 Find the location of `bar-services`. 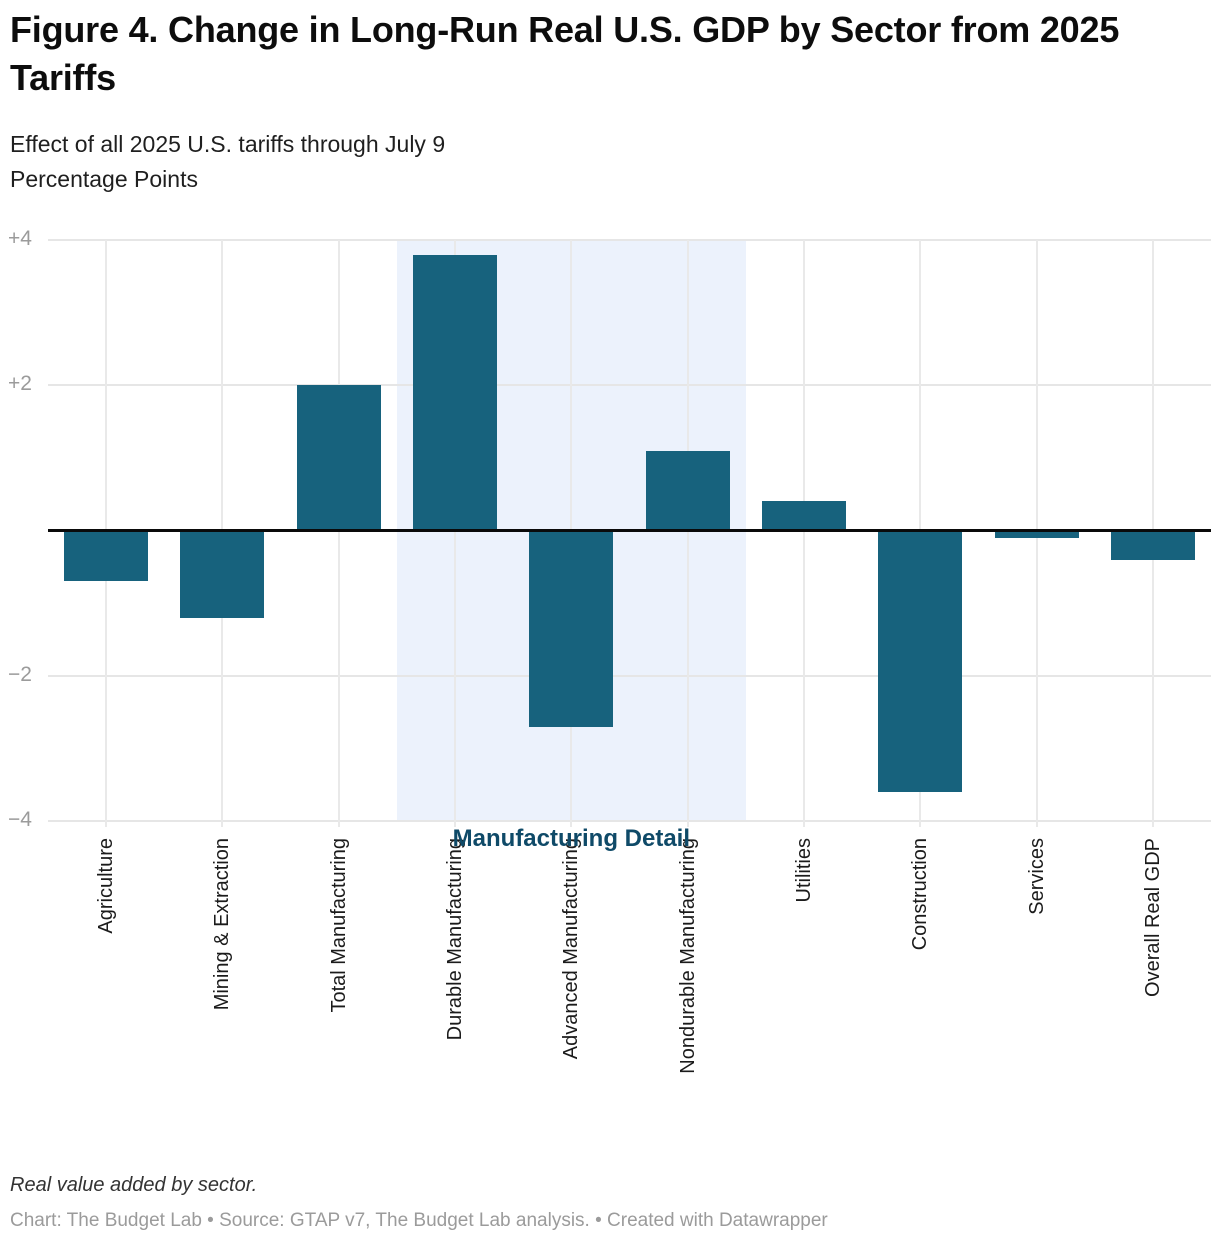

bar-services is located at coordinates (1036, 534).